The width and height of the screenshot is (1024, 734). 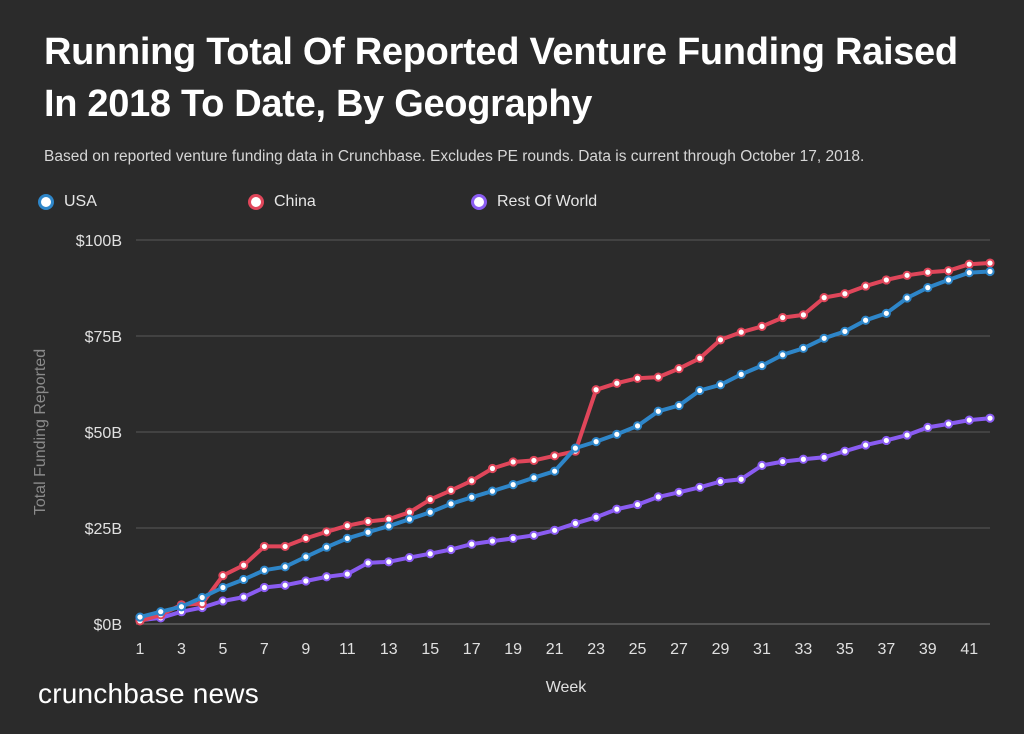 I want to click on legend-item-china: China, so click(x=282, y=202).